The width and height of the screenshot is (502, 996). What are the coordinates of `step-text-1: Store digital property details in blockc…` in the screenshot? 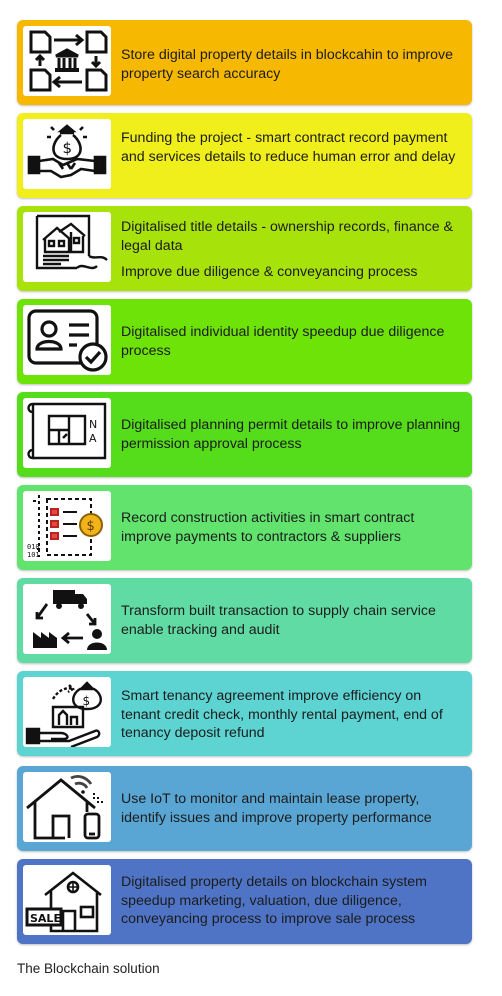 It's located at (291, 64).